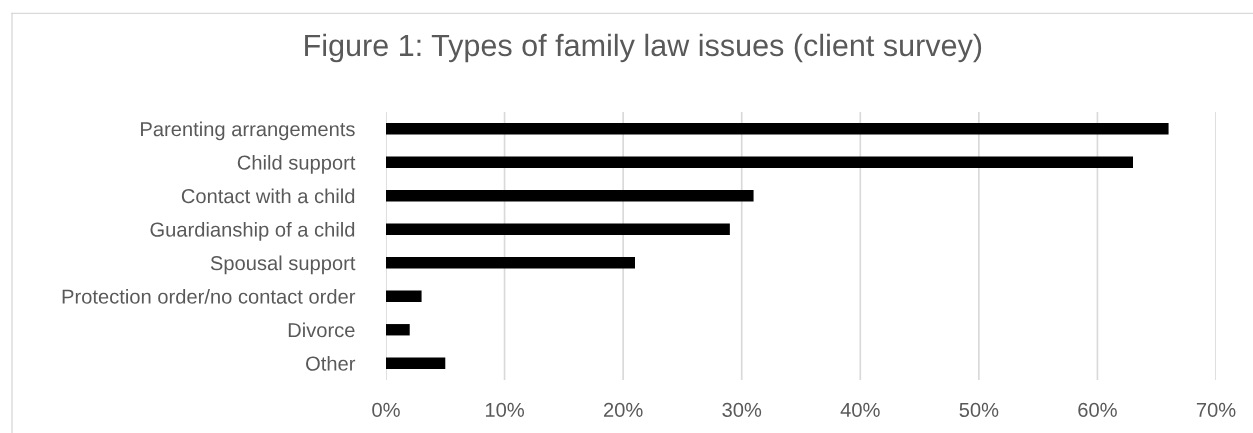 Image resolution: width=1253 pixels, height=433 pixels. I want to click on x-tick-label: 20%, so click(623, 410).